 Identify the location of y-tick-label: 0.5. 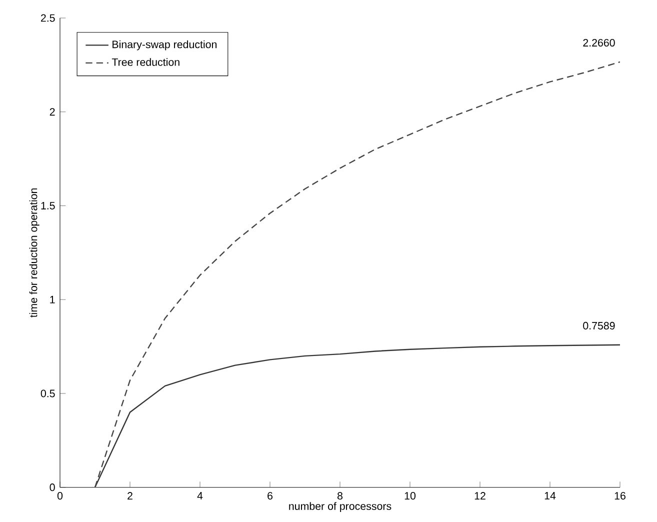
(47, 394).